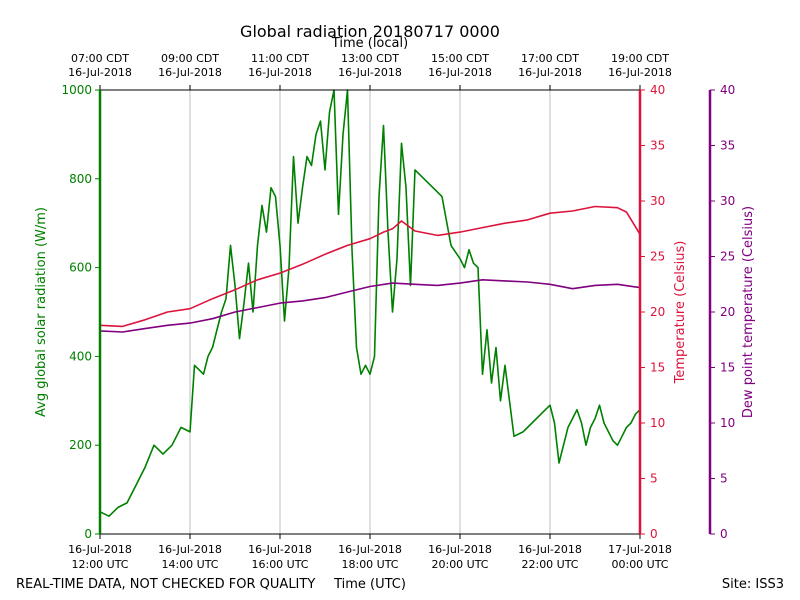 This screenshot has width=800, height=600. Describe the element at coordinates (727, 312) in the screenshot. I see `dewpoint-tick-label: 20` at that location.